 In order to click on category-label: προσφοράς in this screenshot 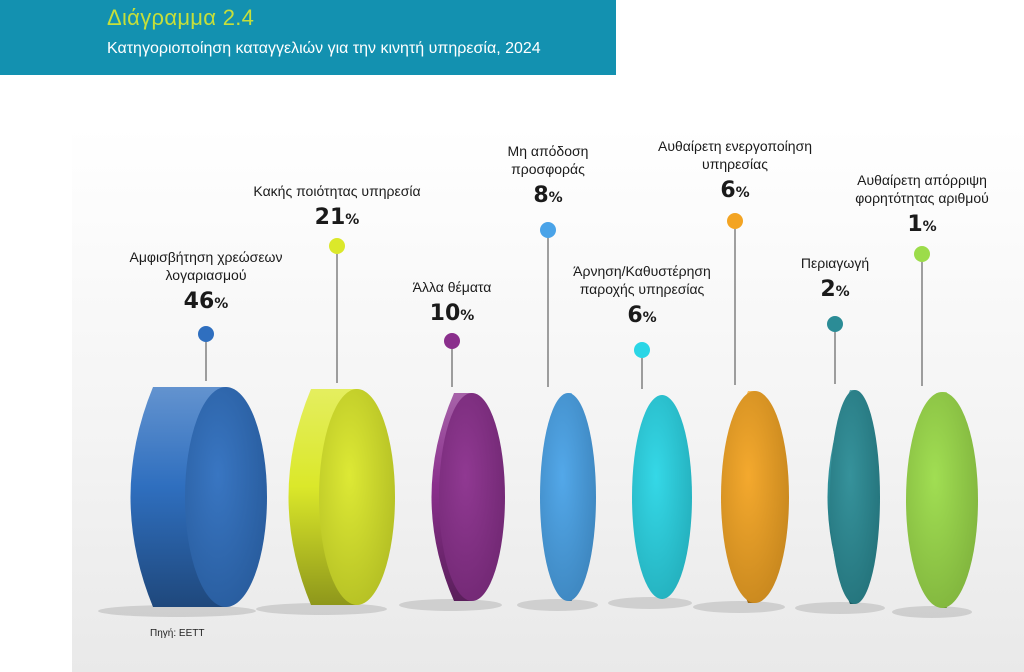, I will do `click(548, 169)`.